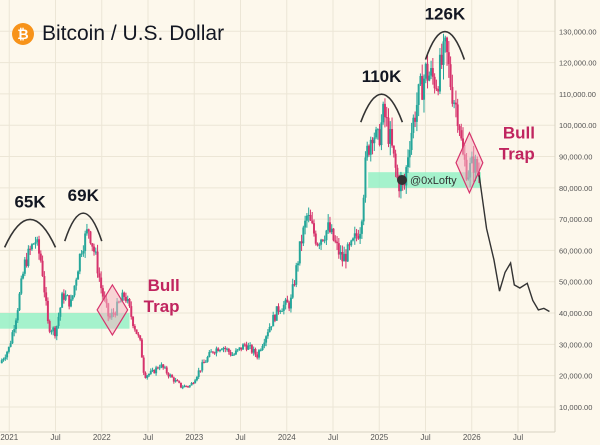  I want to click on peak-label: 110K, so click(382, 76).